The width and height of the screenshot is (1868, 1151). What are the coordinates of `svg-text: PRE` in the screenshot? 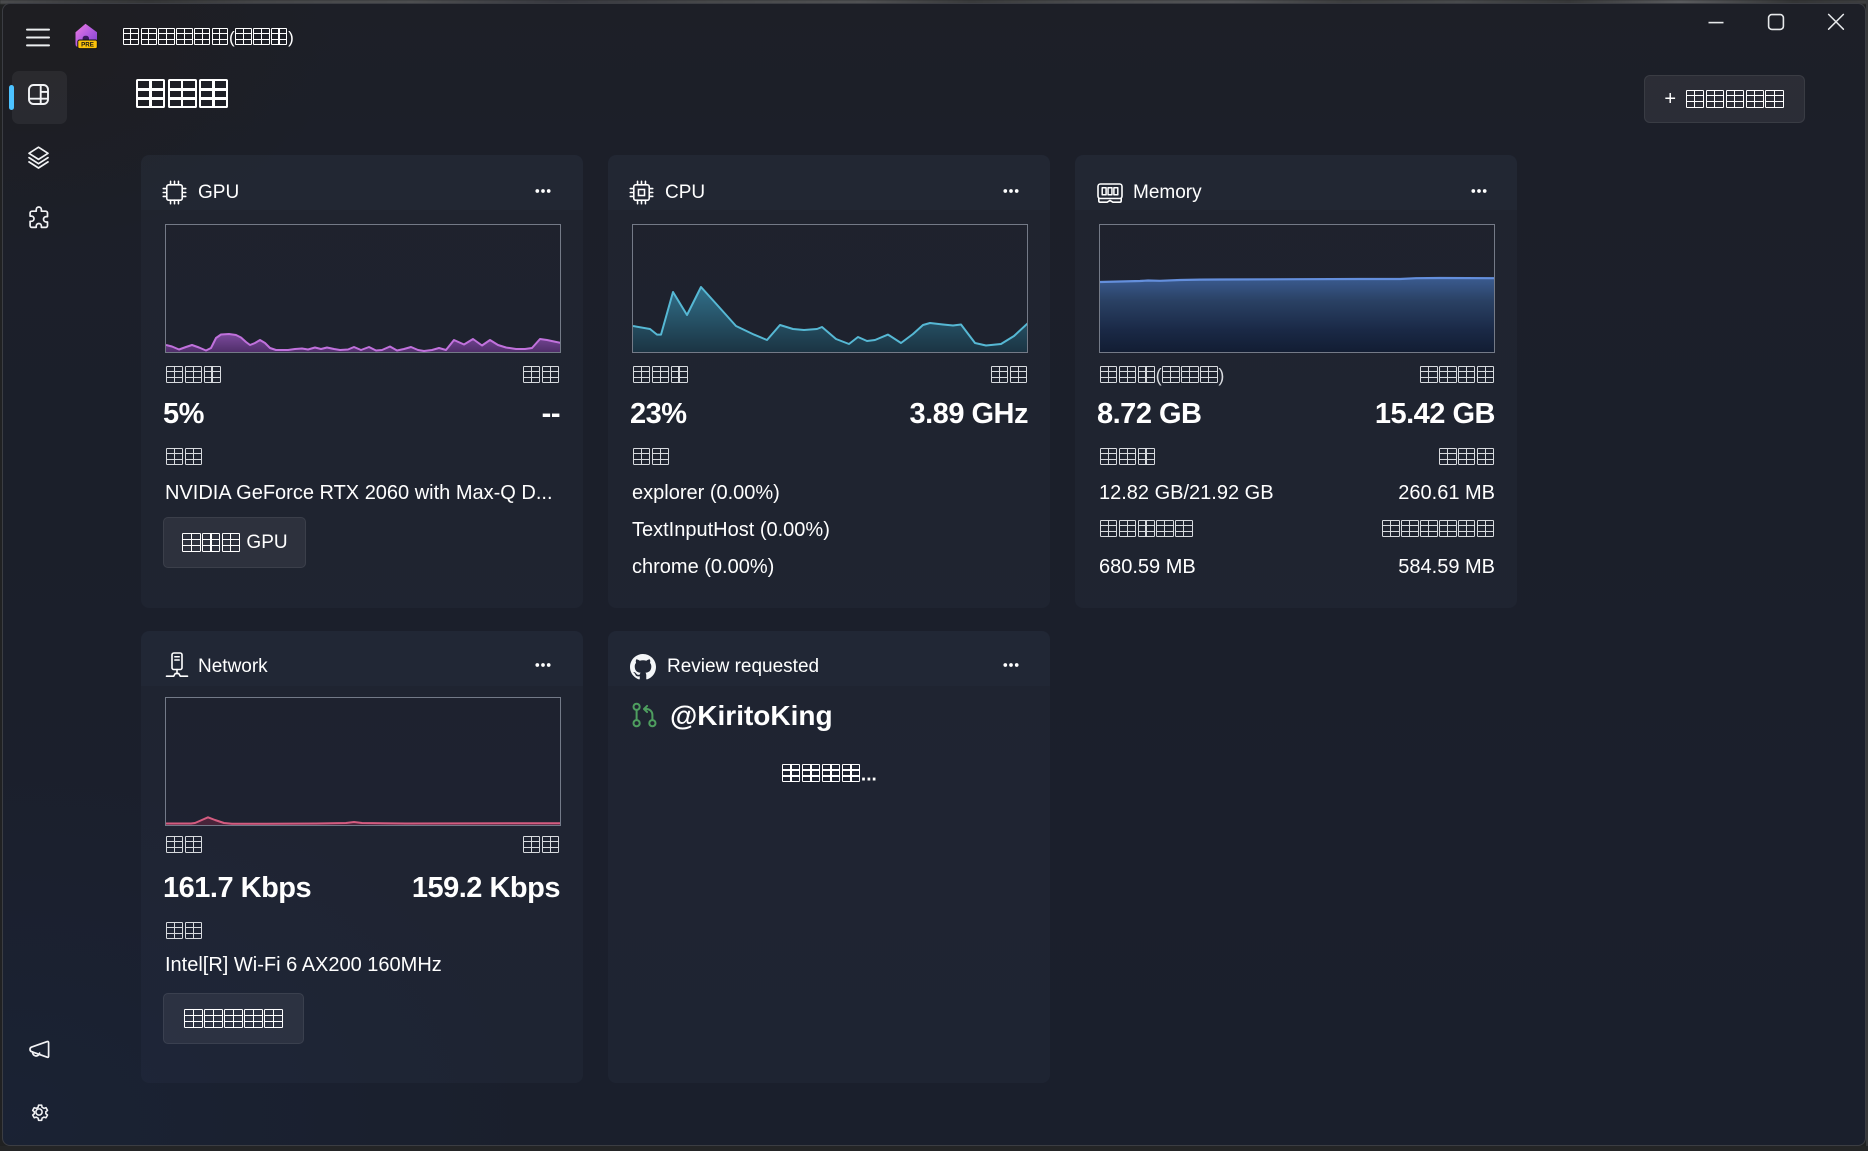 It's located at (87, 45).